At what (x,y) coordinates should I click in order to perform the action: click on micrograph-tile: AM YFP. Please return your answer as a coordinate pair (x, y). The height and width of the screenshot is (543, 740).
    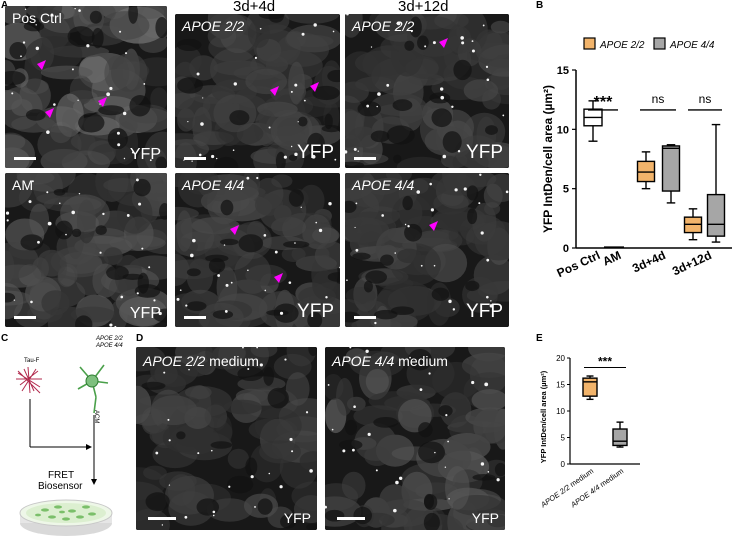
    Looking at the image, I should click on (86, 250).